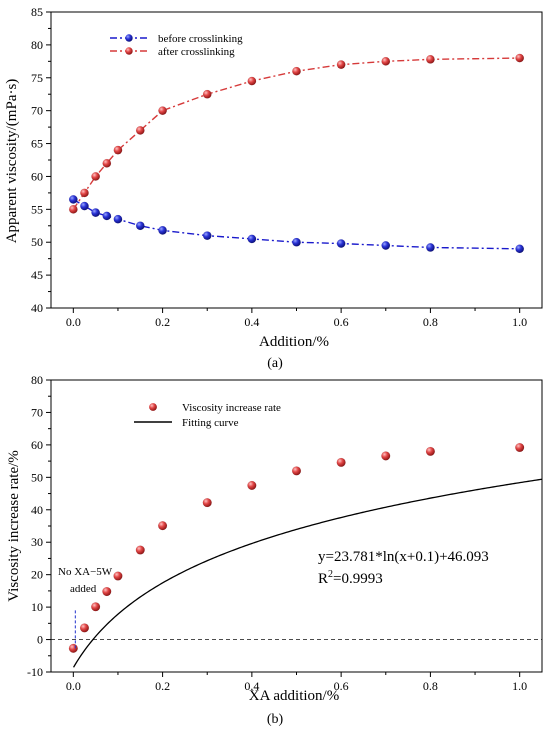 Image resolution: width=550 pixels, height=732 pixels. What do you see at coordinates (37, 308) in the screenshot?
I see `chart-a-y-tick-label: 40` at bounding box center [37, 308].